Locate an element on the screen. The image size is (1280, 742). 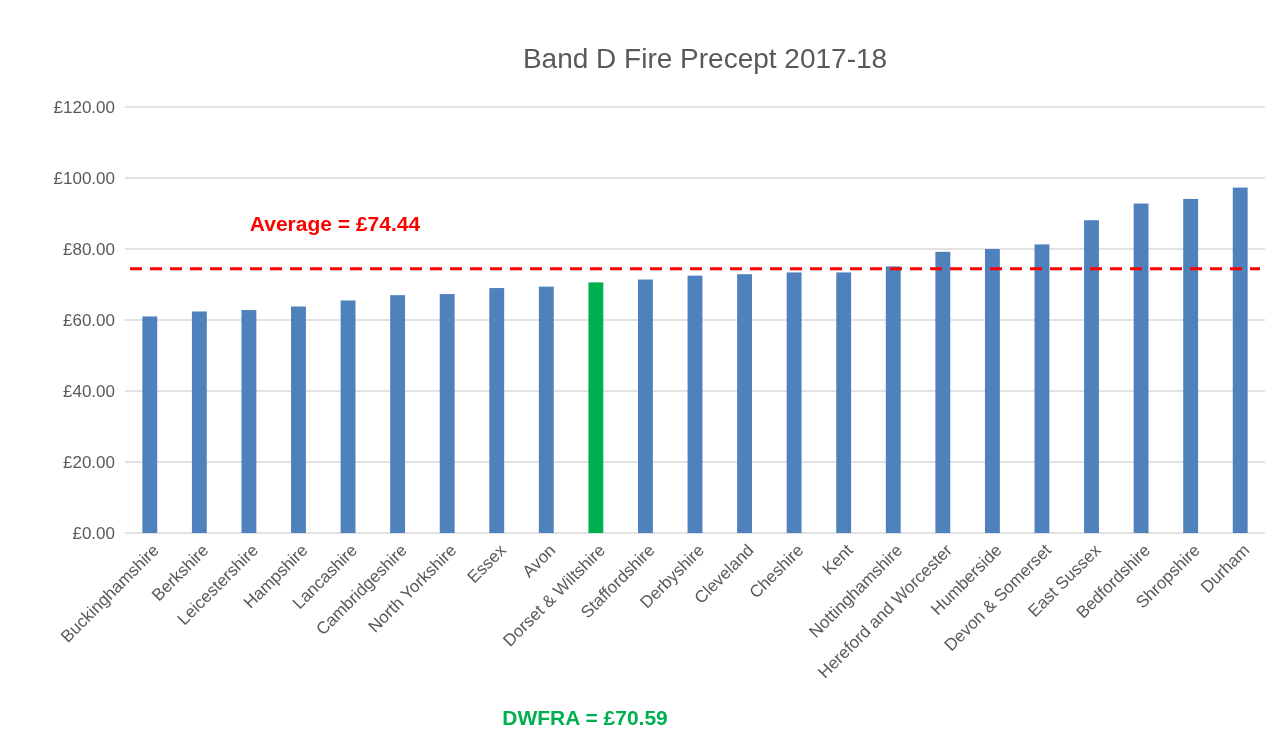
ref-line-label: Average = £74.44 is located at coordinates (335, 223).